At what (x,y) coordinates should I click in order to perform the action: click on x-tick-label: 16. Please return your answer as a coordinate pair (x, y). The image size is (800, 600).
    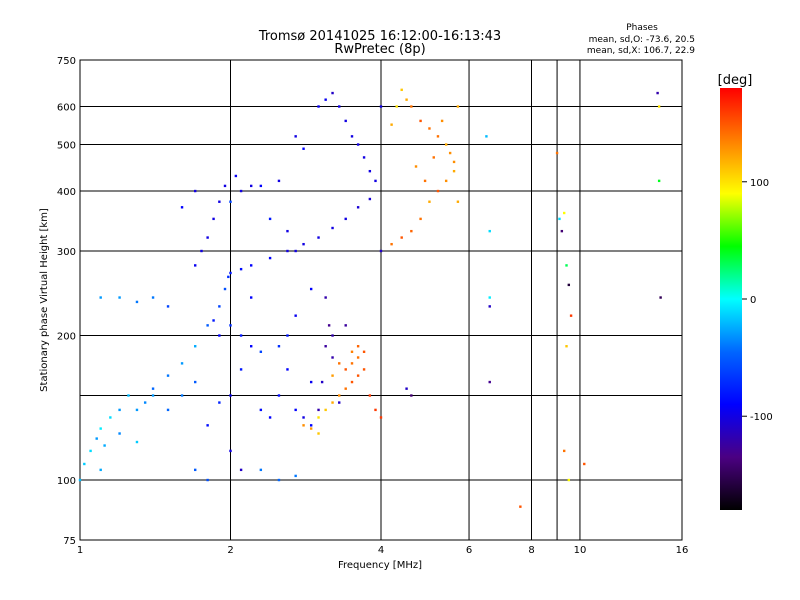
    Looking at the image, I should click on (682, 550).